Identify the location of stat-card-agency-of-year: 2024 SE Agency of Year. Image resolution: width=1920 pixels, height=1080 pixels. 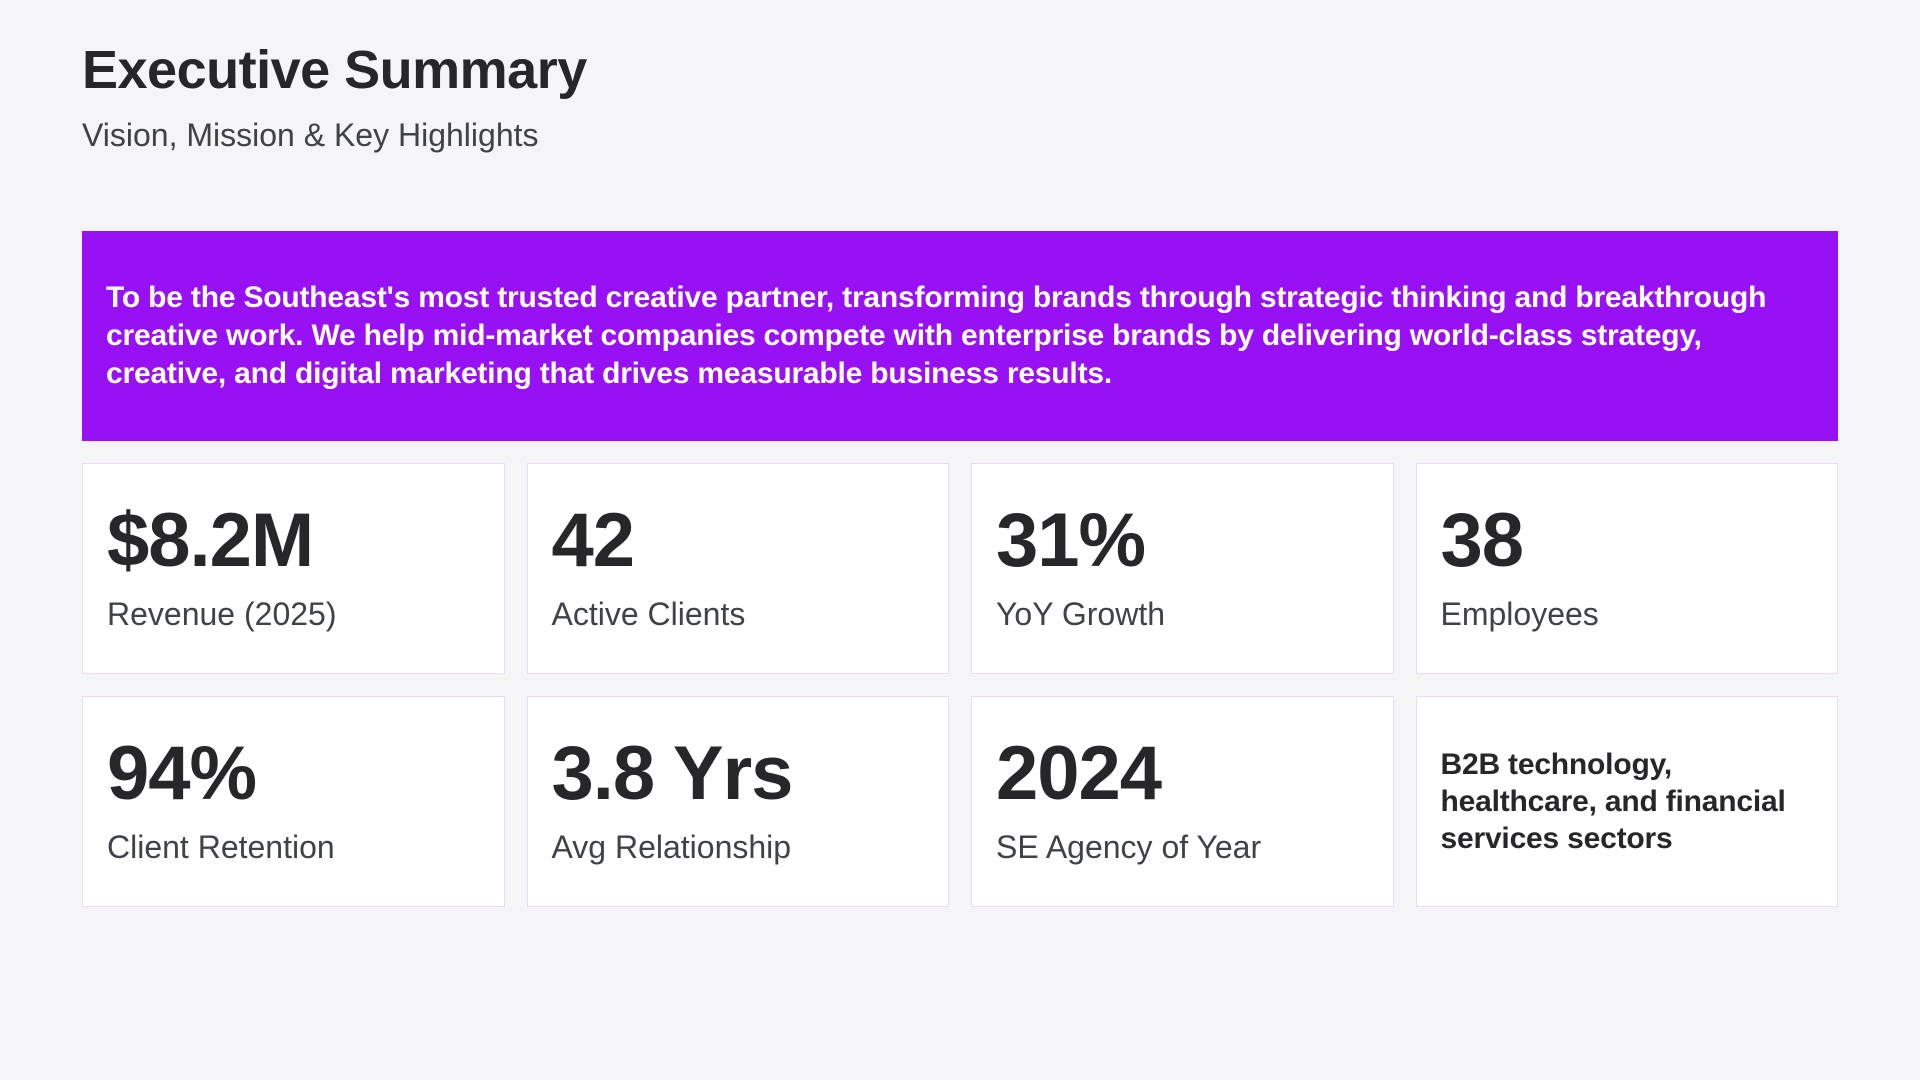
(1182, 801).